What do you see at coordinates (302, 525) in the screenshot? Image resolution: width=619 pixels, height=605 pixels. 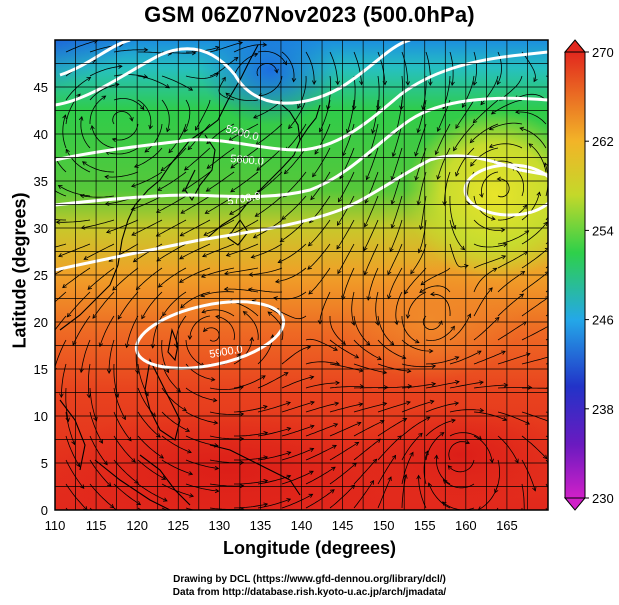 I see `x-tick-label: 140` at bounding box center [302, 525].